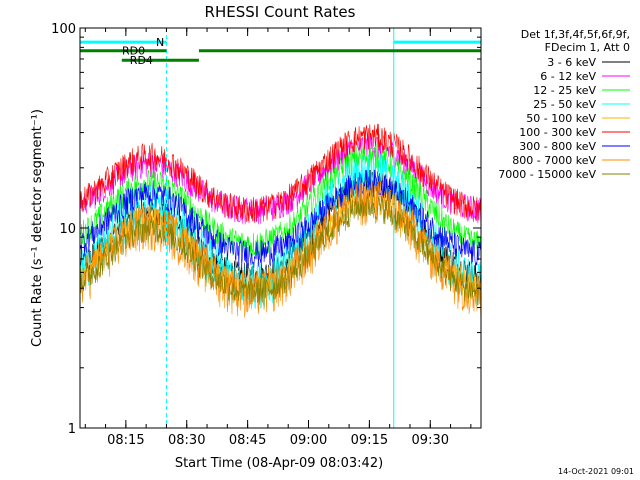  What do you see at coordinates (561, 118) in the screenshot?
I see `legend-label-4: 50 - 100 keV` at bounding box center [561, 118].